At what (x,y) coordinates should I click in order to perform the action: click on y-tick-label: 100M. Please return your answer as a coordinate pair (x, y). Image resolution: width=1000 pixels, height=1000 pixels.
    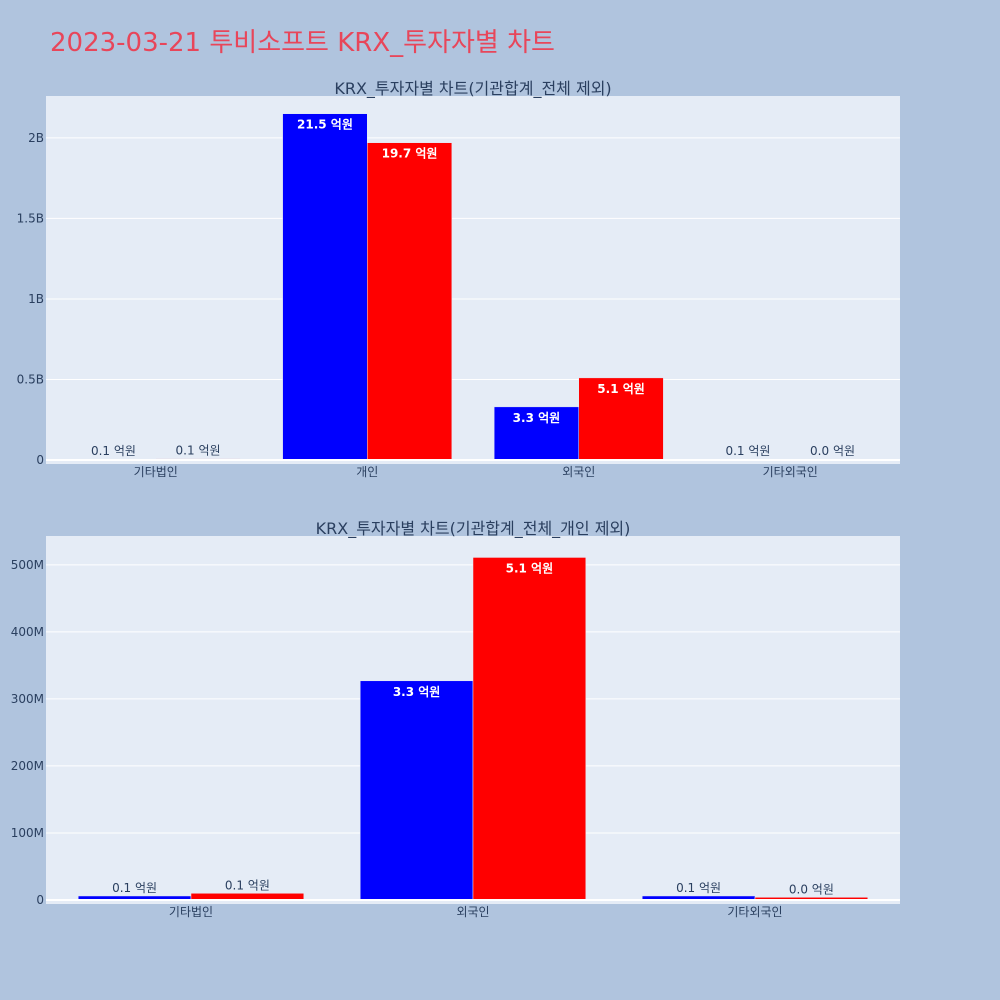
    Looking at the image, I should click on (27, 833).